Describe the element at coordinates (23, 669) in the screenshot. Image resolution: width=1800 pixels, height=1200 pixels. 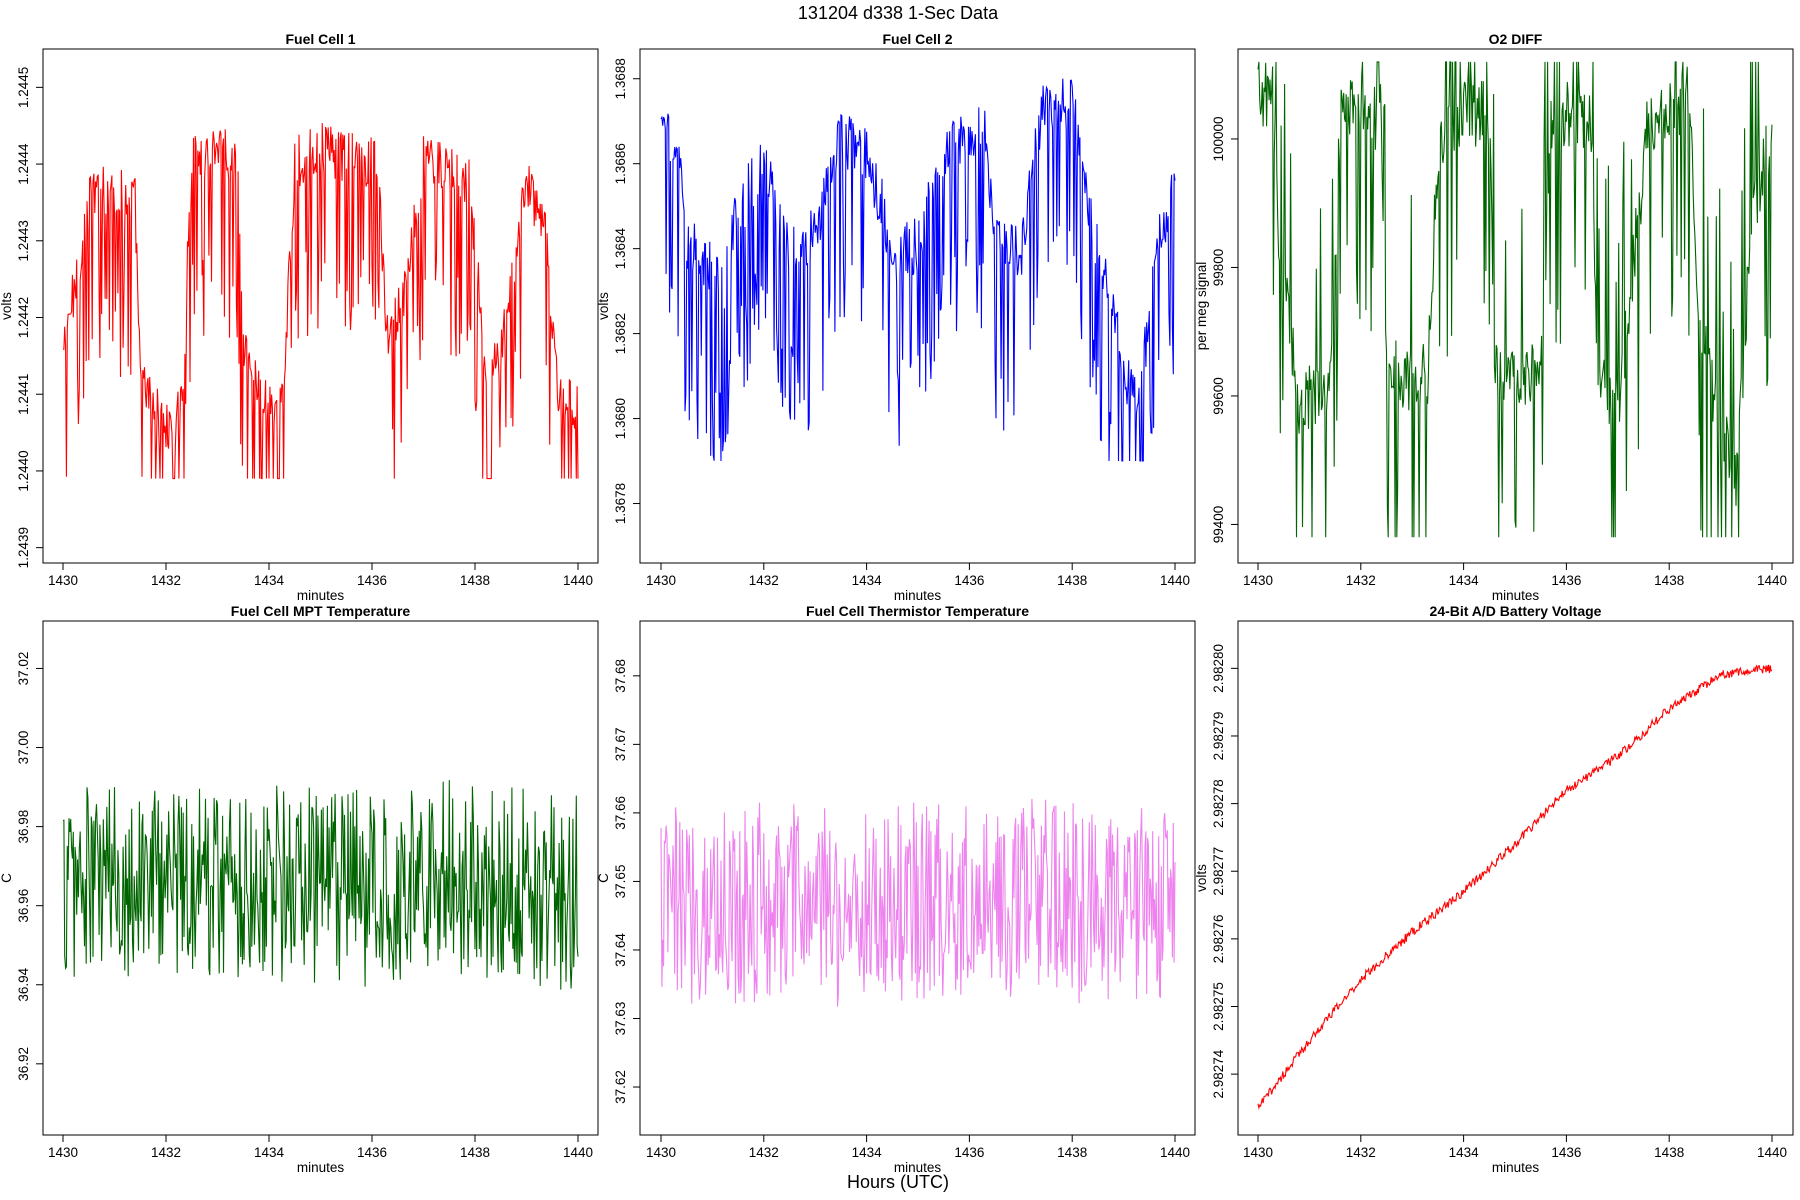
I see `y-tick-label: 37.02` at that location.